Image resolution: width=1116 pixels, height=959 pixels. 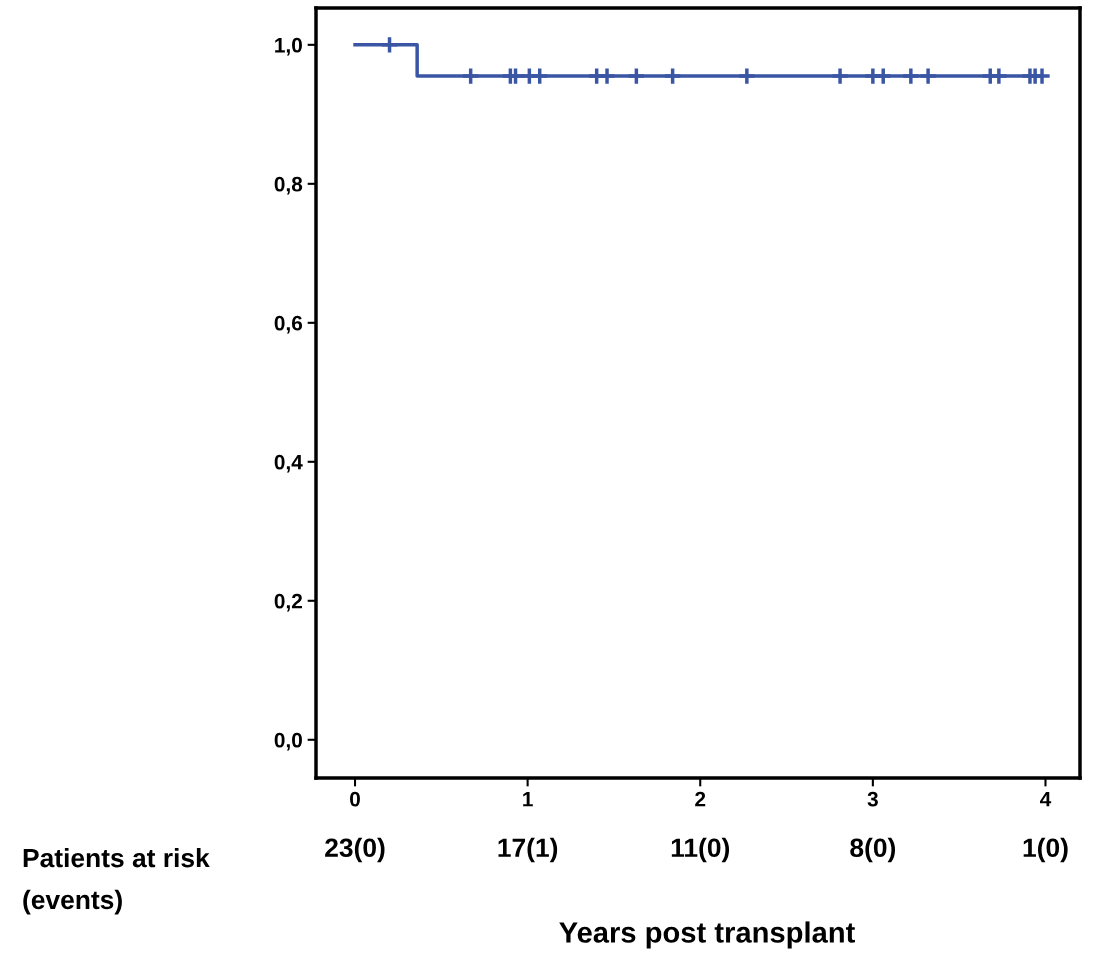 What do you see at coordinates (288, 463) in the screenshot?
I see `y-tick-label: 0,4` at bounding box center [288, 463].